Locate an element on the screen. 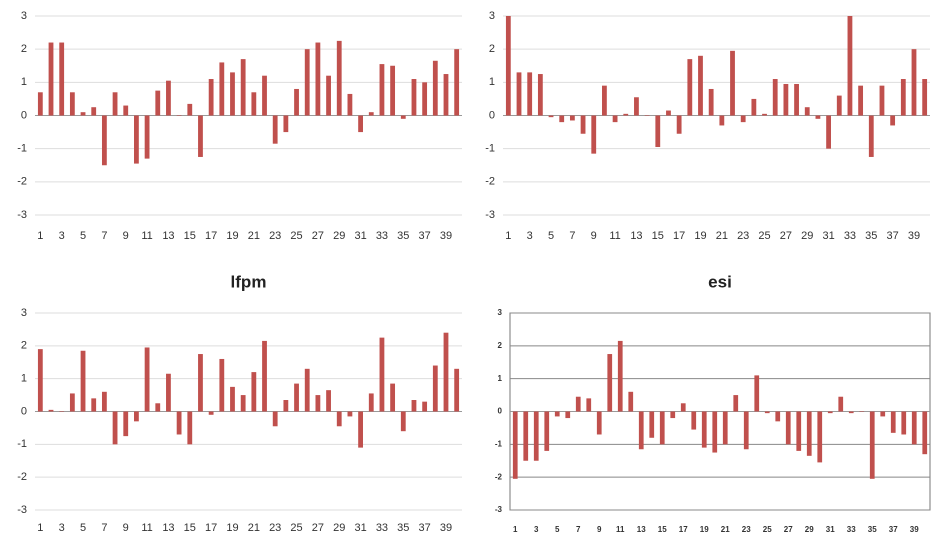 The height and width of the screenshot is (536, 932). x-tick-label: 21 is located at coordinates (725, 529).